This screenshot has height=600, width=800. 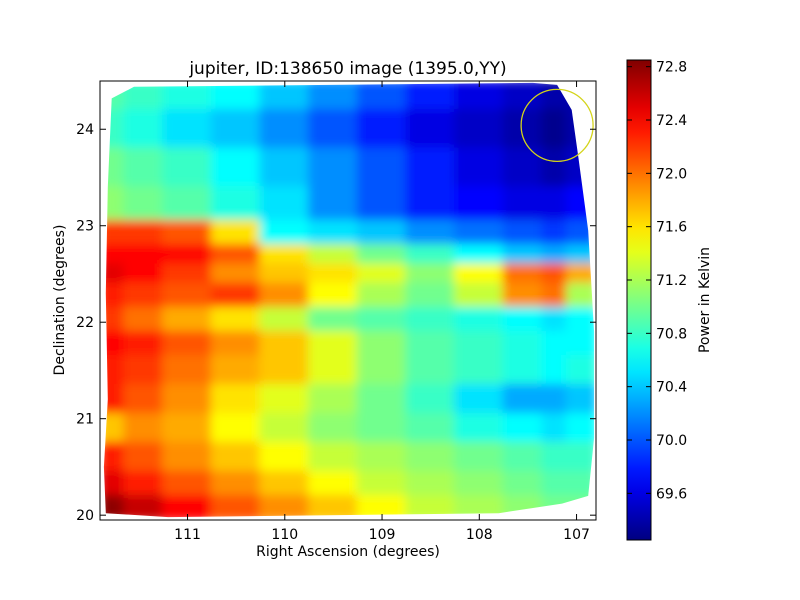 What do you see at coordinates (347, 69) in the screenshot?
I see `chart-title: jupiter, ID:138650 image (1395.0,YY)` at bounding box center [347, 69].